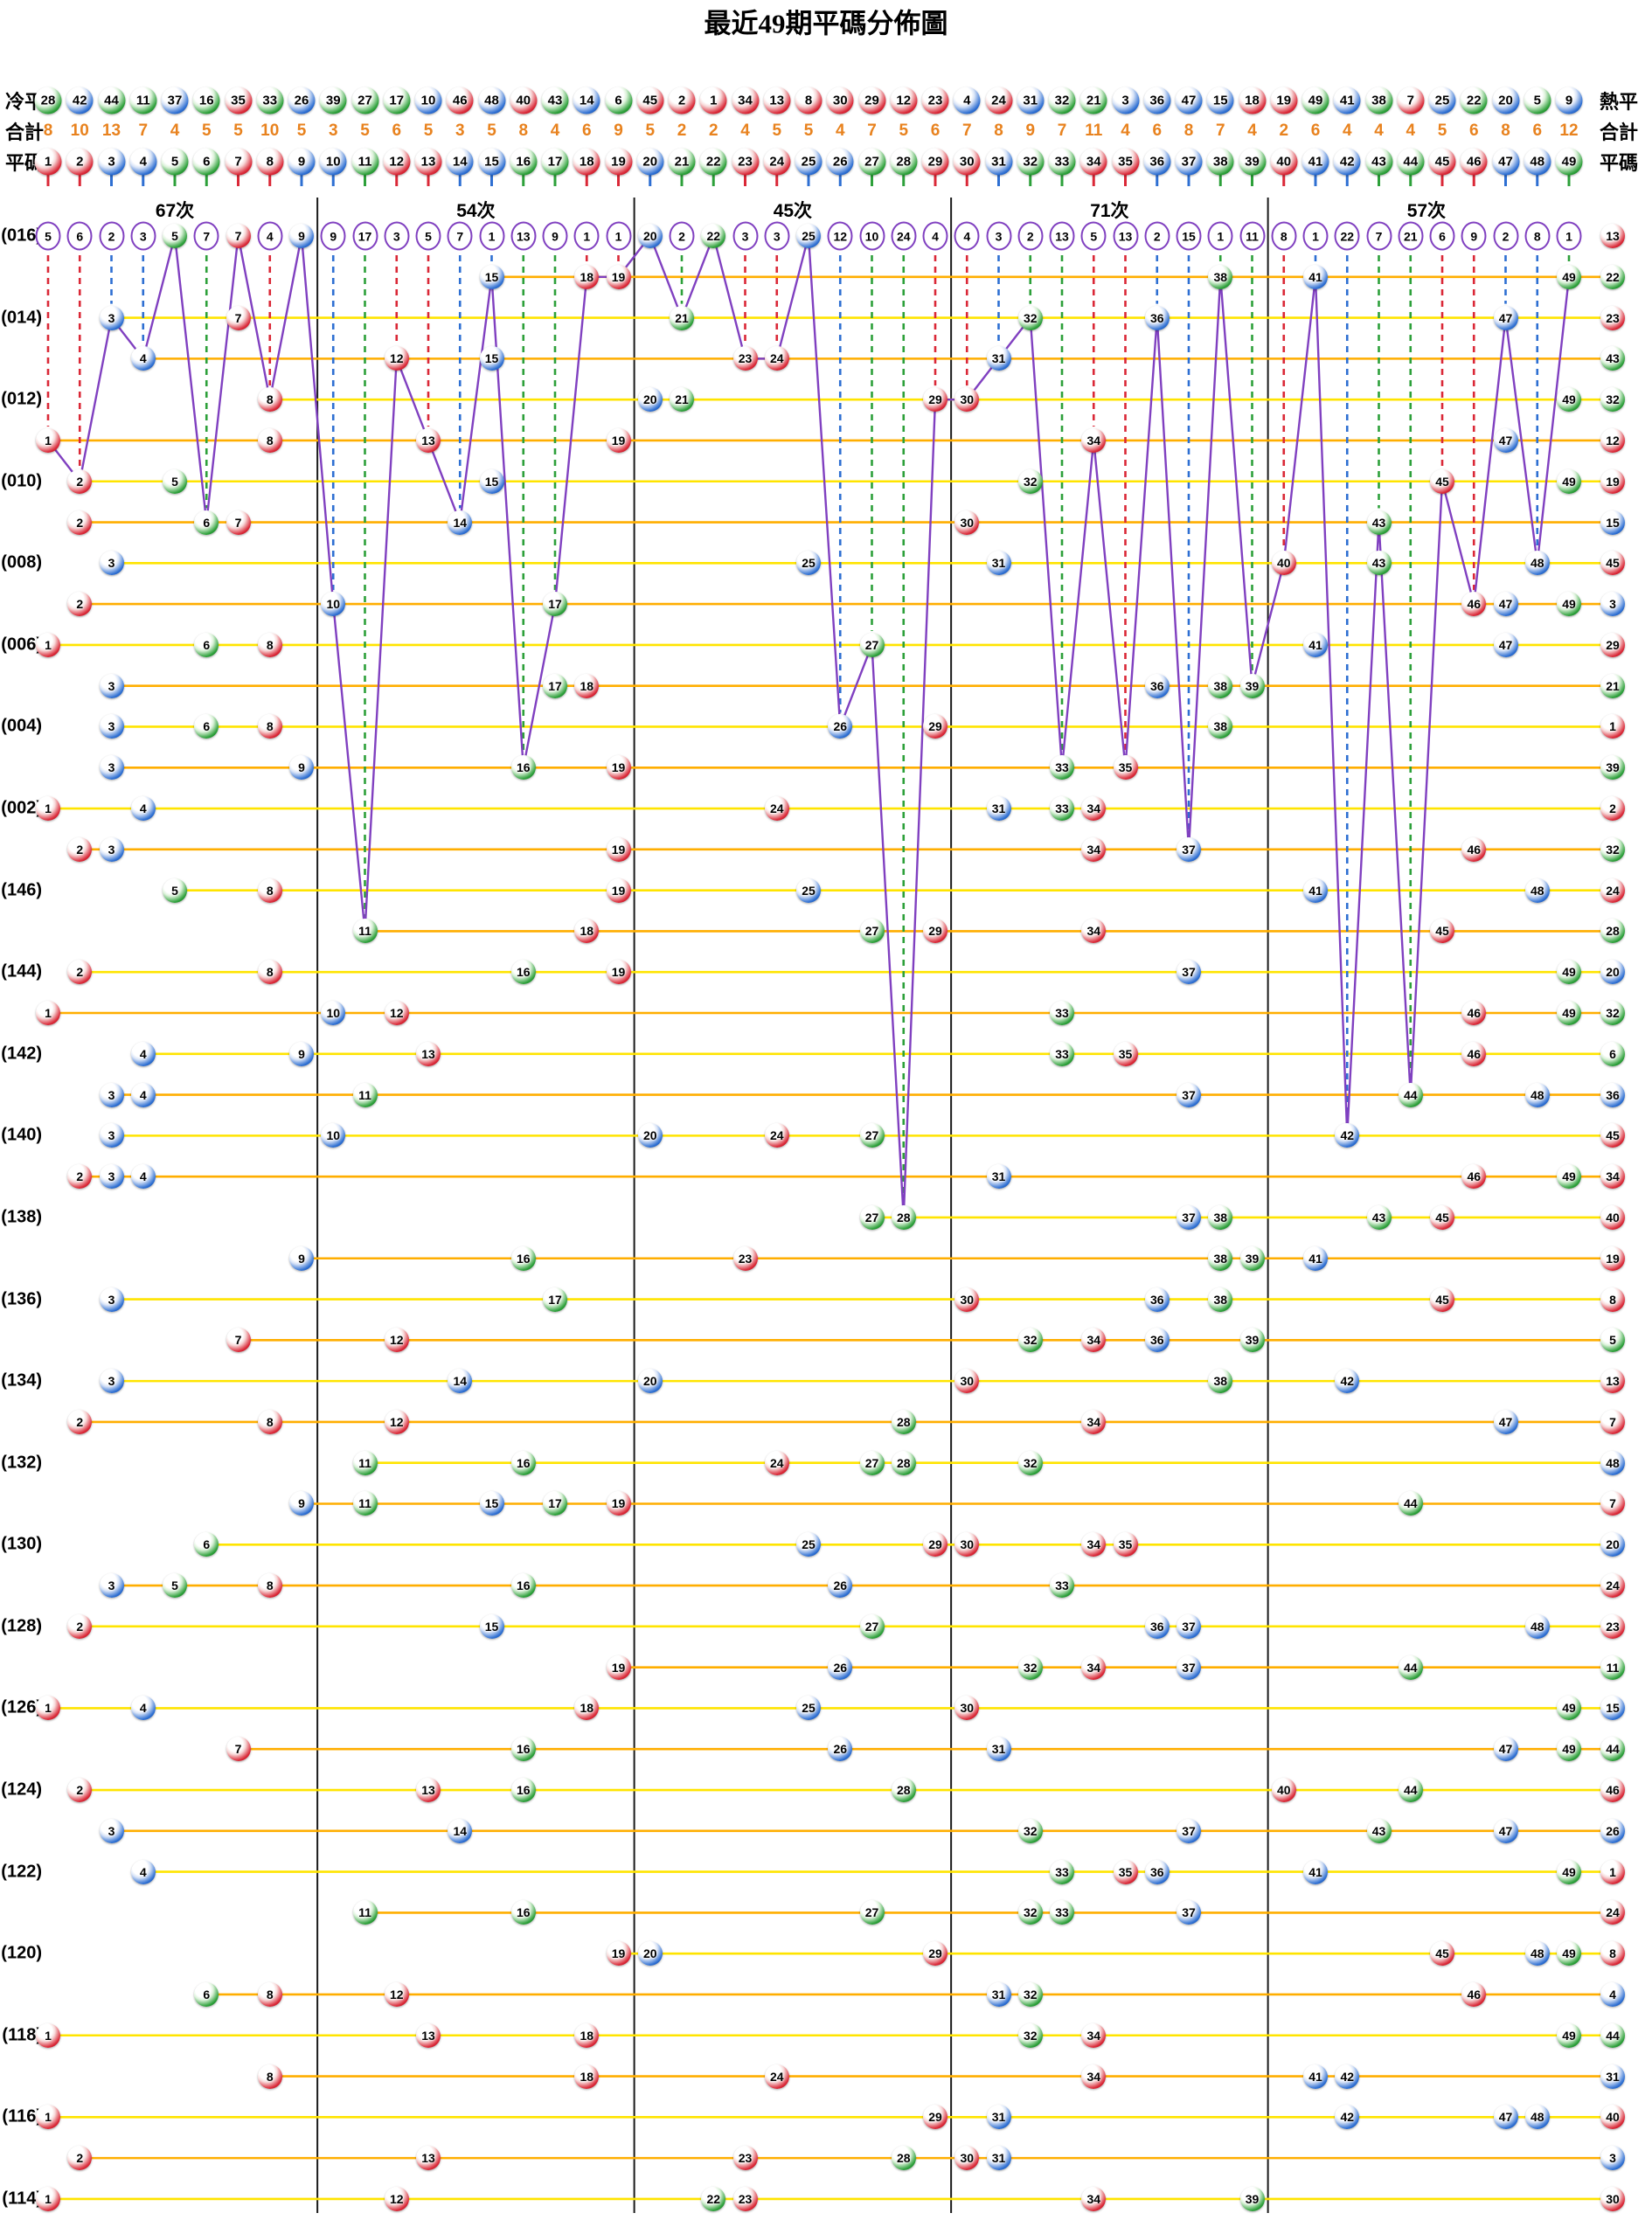 This screenshot has width=1652, height=2220. I want to click on grid-ball: 37, so click(1189, 1831).